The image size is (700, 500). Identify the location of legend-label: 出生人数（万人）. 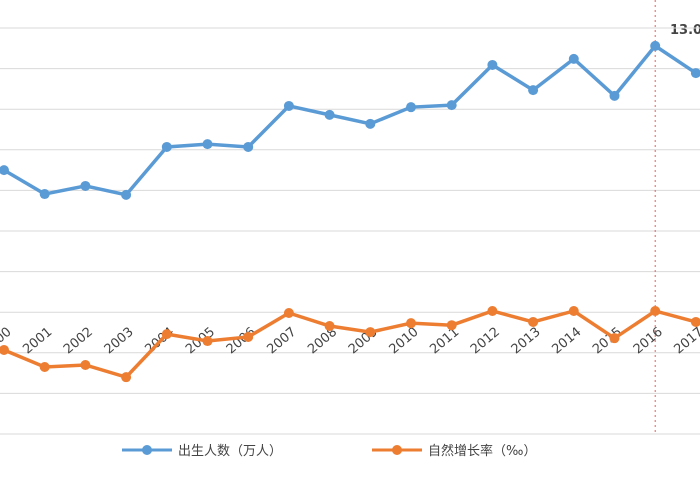
(230, 451).